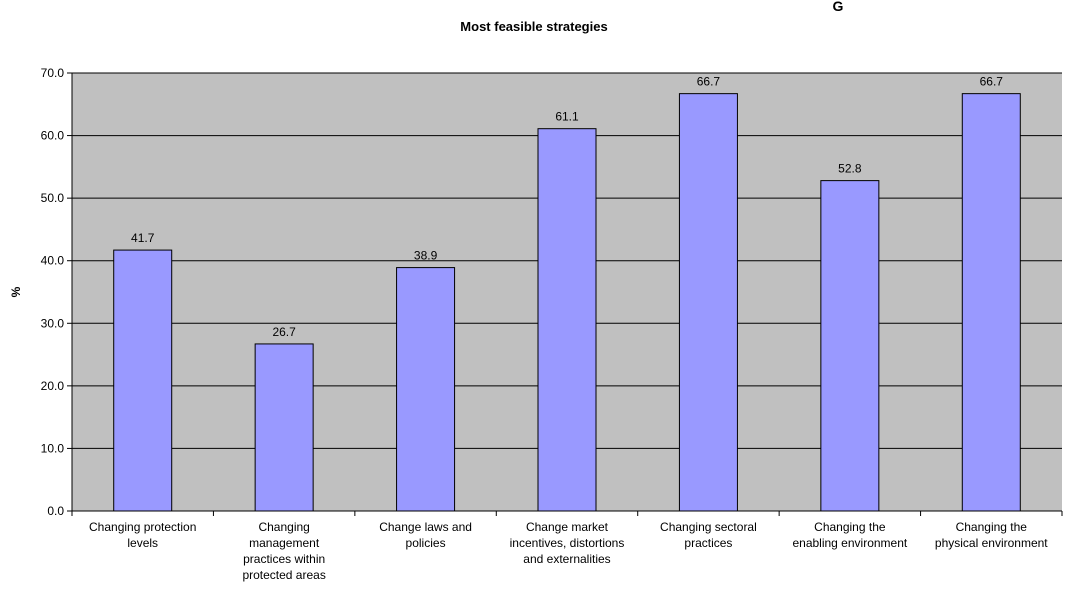  Describe the element at coordinates (53, 73) in the screenshot. I see `y-tick-label: 70.0` at that location.